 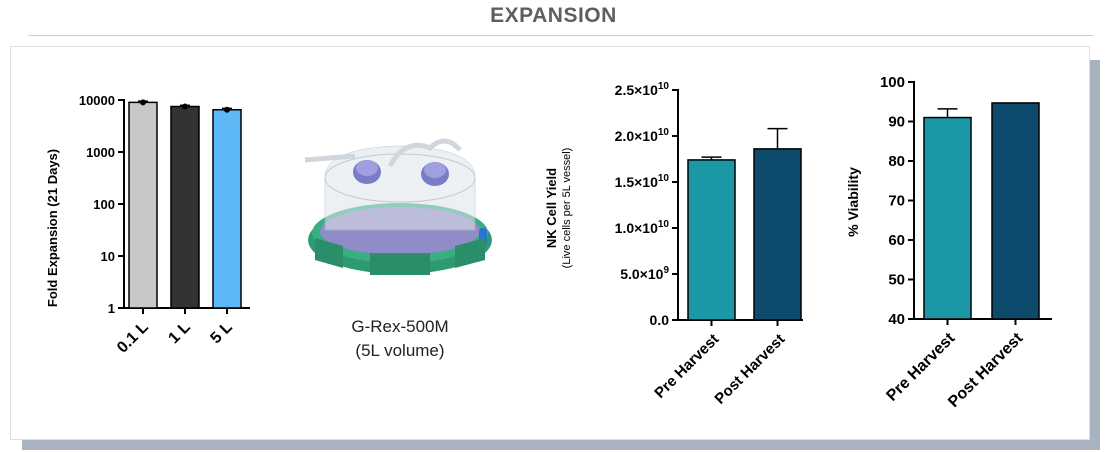 What do you see at coordinates (221, 333) in the screenshot?
I see `x-tick-label: 5 L` at bounding box center [221, 333].